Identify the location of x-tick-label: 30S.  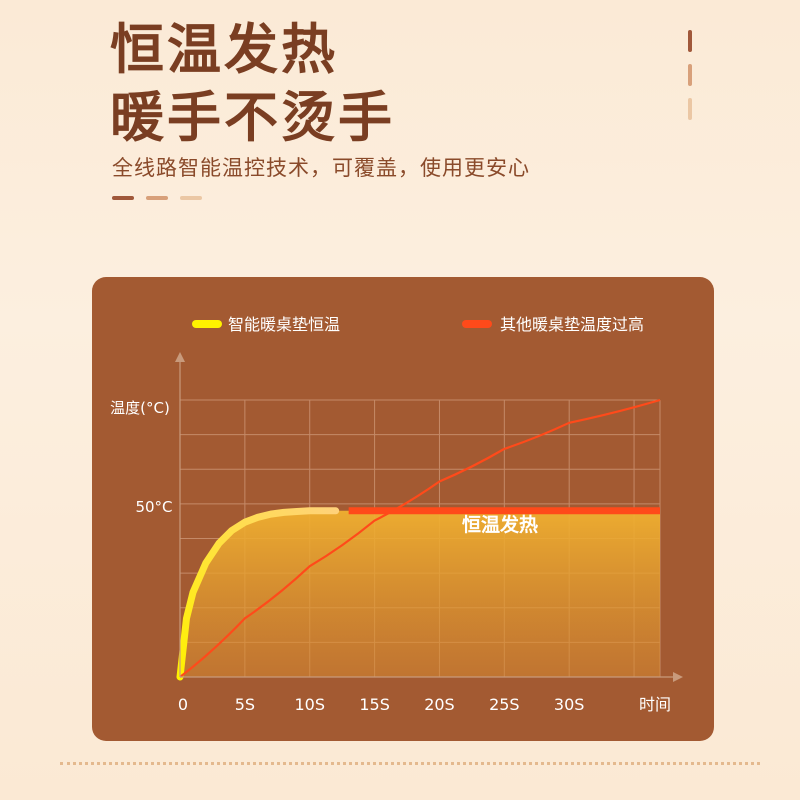
(569, 704).